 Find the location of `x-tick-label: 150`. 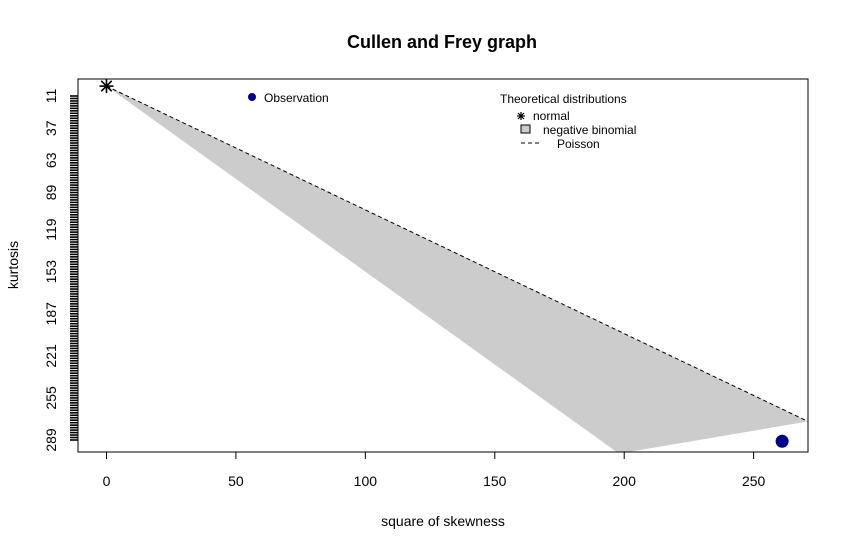

x-tick-label: 150 is located at coordinates (495, 481).